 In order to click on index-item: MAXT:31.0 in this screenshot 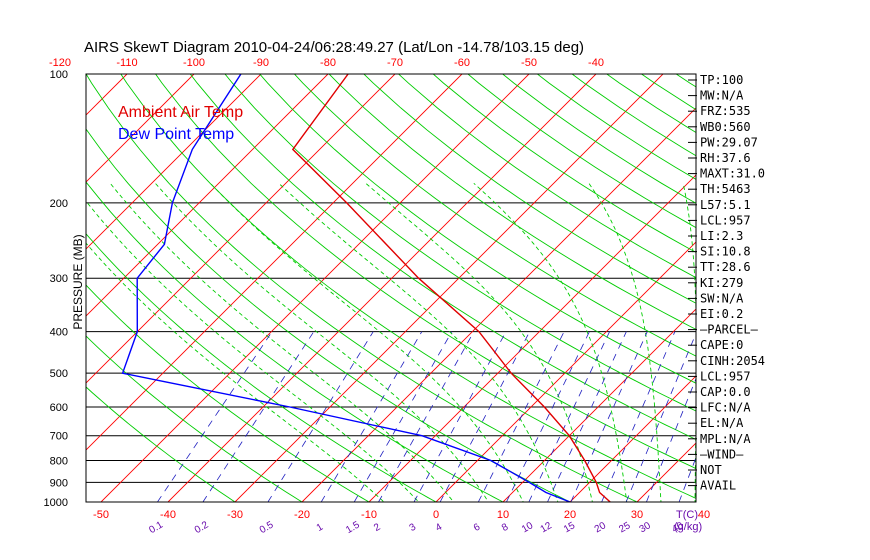, I will do `click(732, 174)`.